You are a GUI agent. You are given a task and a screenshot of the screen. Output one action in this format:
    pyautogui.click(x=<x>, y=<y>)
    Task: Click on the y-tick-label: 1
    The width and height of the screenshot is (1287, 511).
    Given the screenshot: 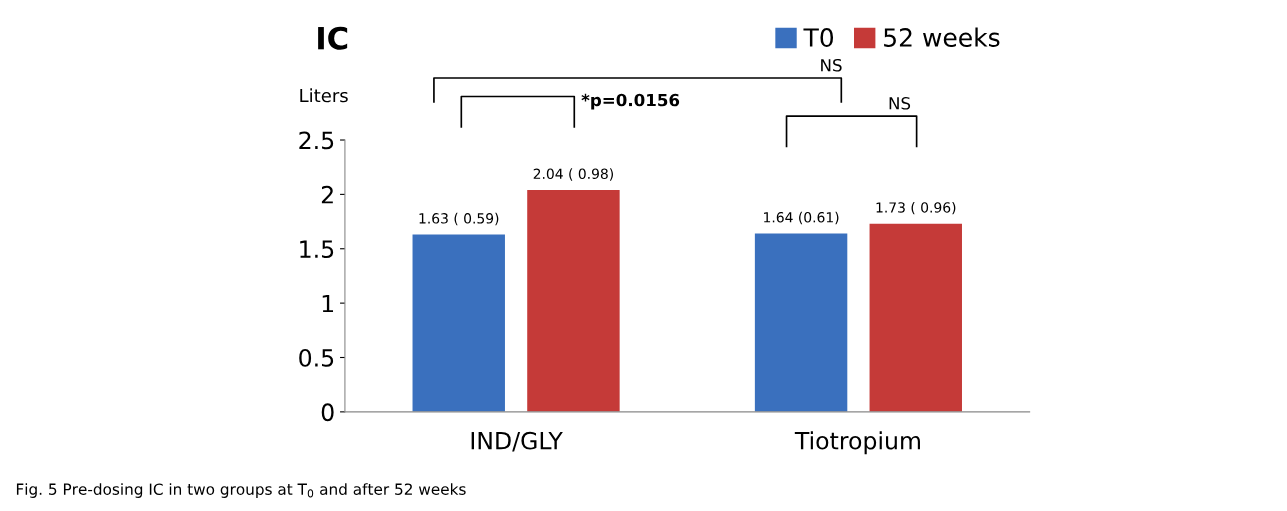 What is the action you would take?
    pyautogui.click(x=328, y=303)
    